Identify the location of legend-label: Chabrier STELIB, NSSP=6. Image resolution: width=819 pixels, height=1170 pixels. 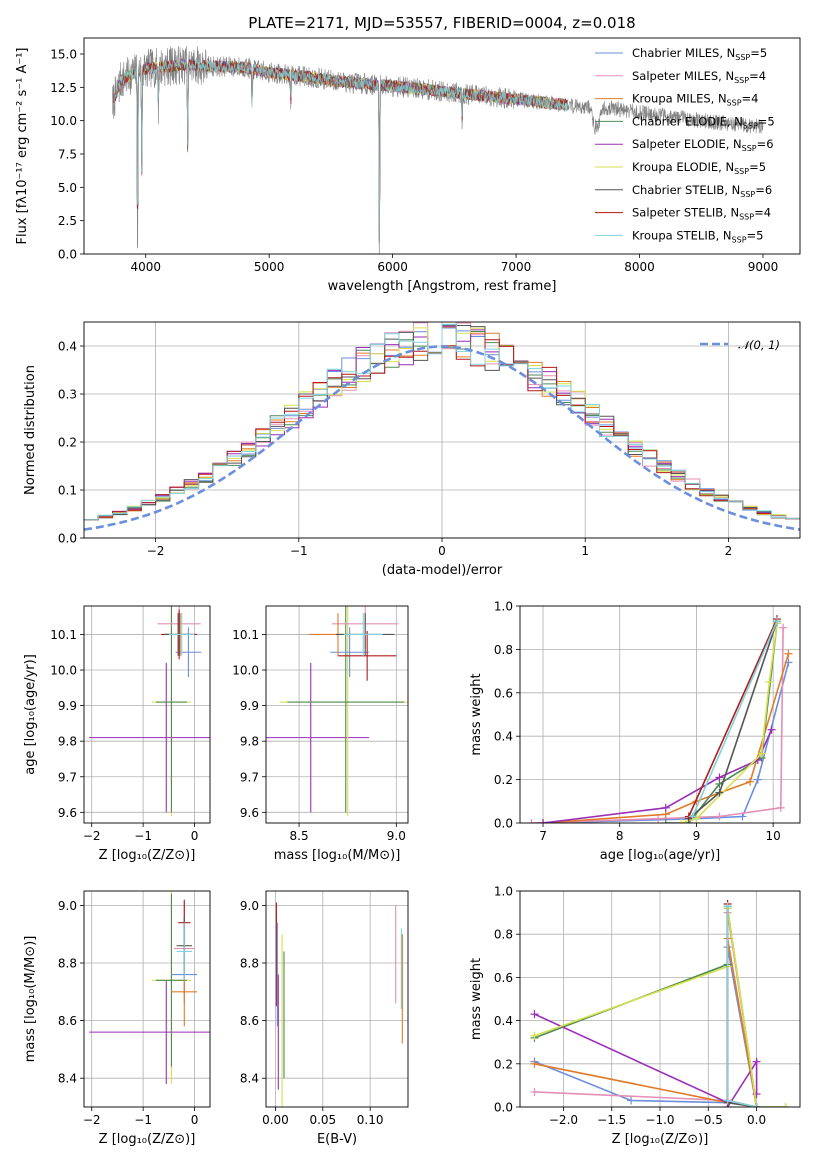
(702, 191).